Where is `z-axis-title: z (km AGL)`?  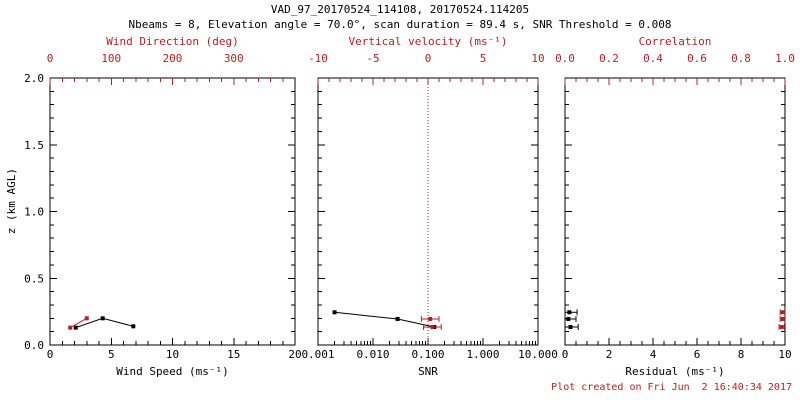
z-axis-title: z (km AGL) is located at coordinates (11, 201).